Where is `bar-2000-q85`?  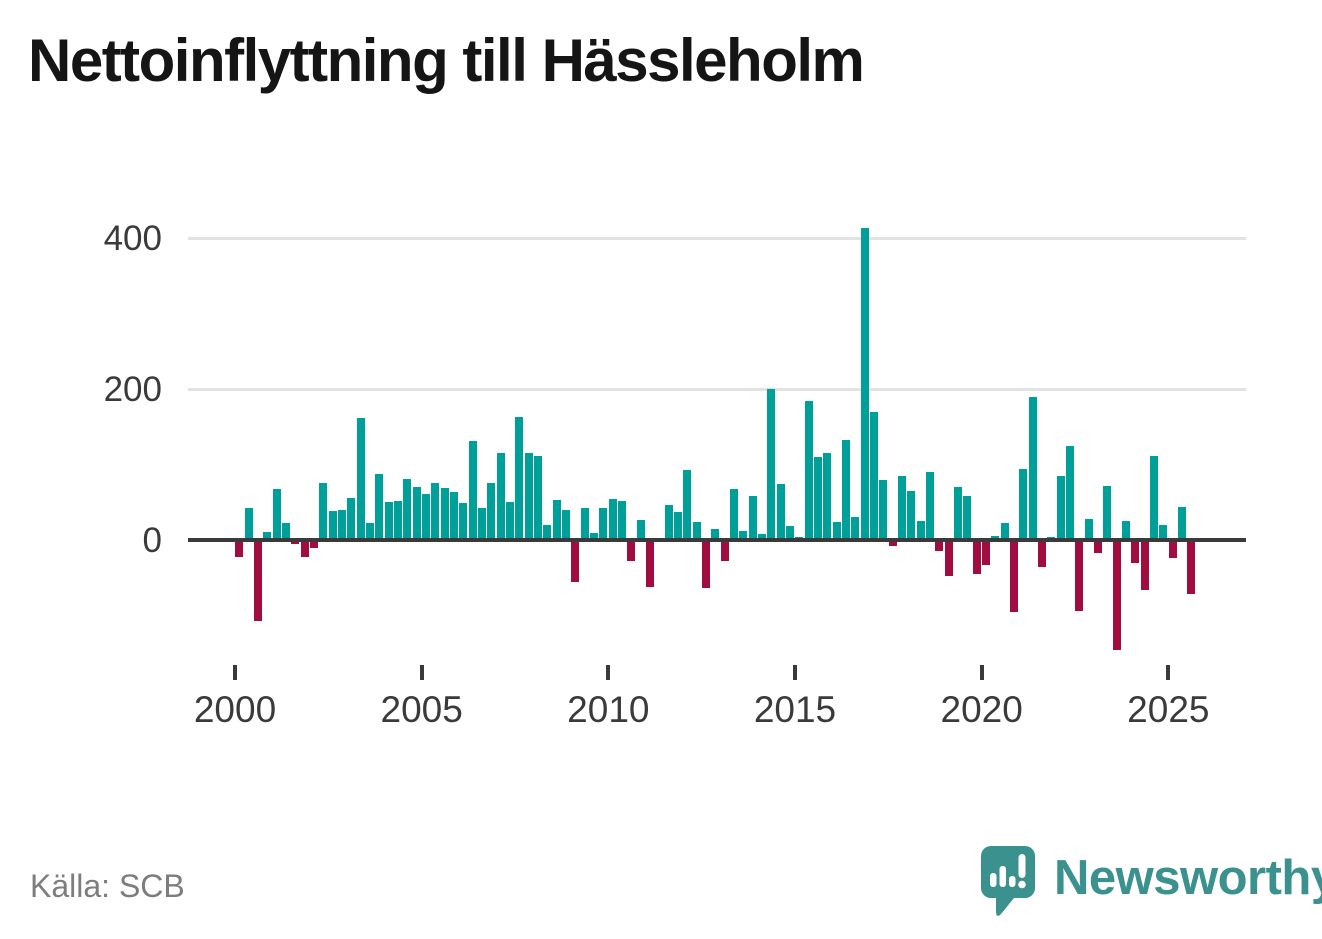 bar-2000-q85 is located at coordinates (1032, 468).